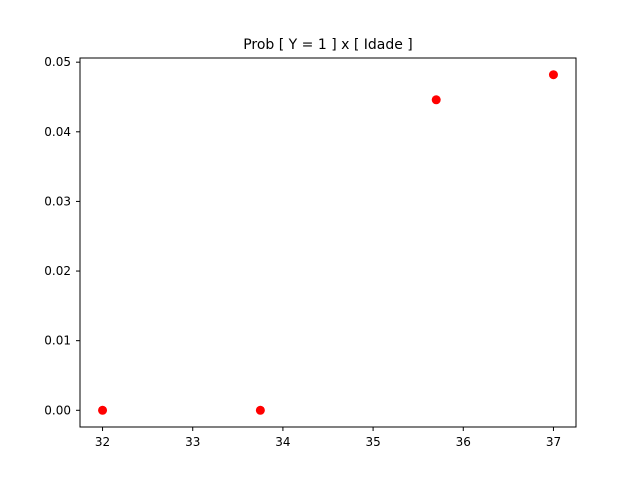 The height and width of the screenshot is (480, 640). I want to click on y-tick-label: 0.04, so click(57, 132).